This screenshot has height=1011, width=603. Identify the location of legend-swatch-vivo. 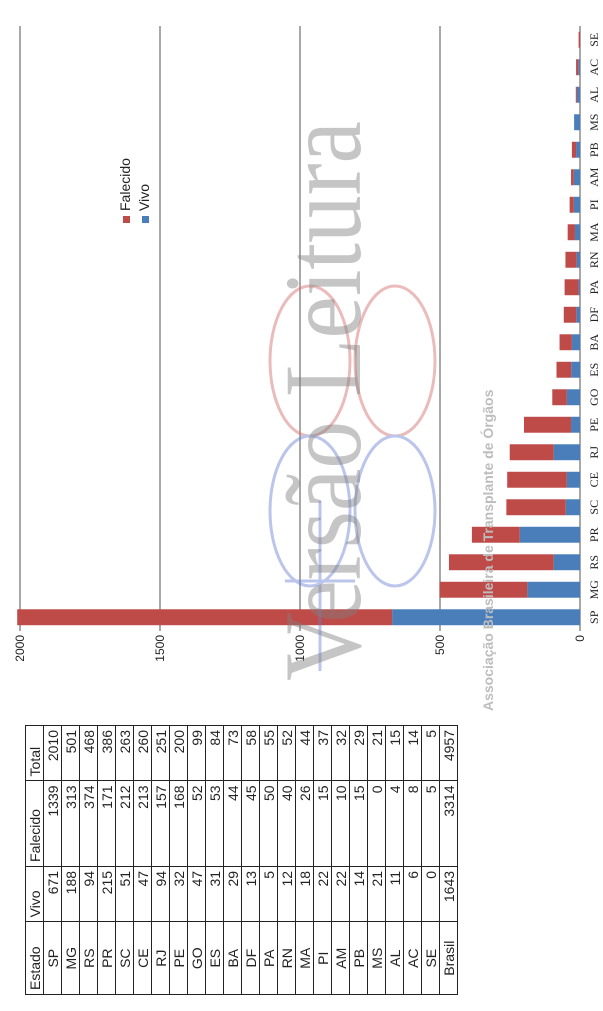
(145, 219).